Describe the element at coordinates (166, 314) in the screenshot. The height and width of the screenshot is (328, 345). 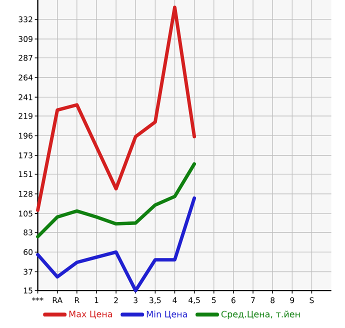
I see `legend-label: Min Цена` at that location.